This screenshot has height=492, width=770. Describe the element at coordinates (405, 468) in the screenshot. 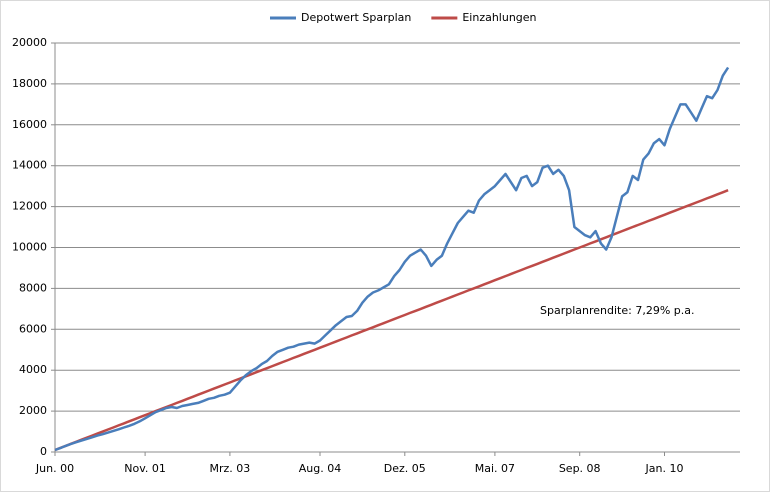

I see `x-tick-label: Dez. 05` at that location.